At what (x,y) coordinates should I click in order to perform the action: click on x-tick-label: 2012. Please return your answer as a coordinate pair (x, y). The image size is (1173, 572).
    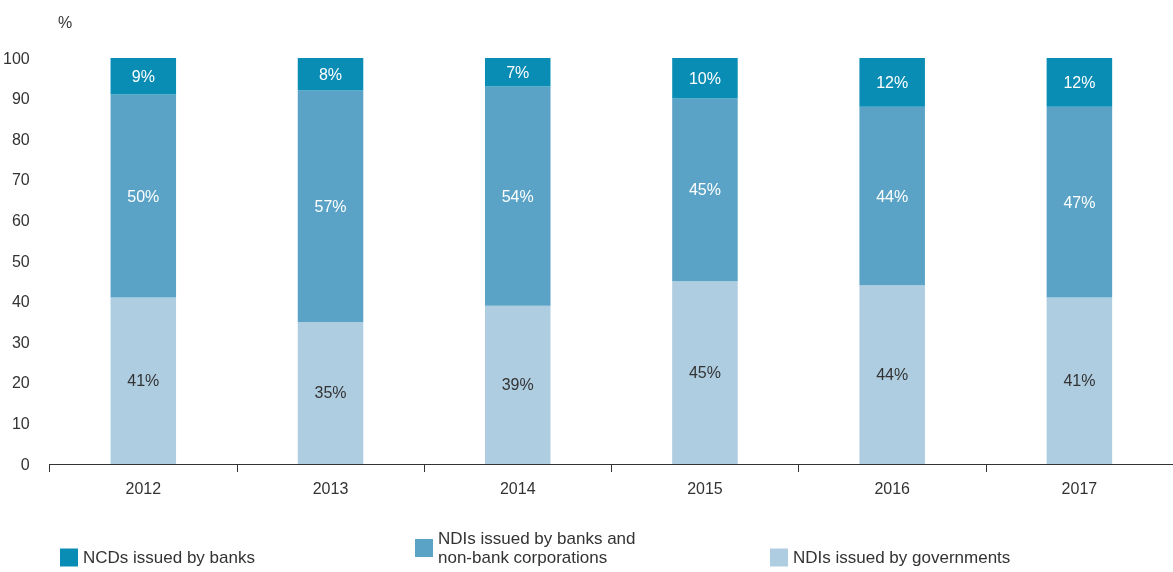
    Looking at the image, I should click on (143, 488).